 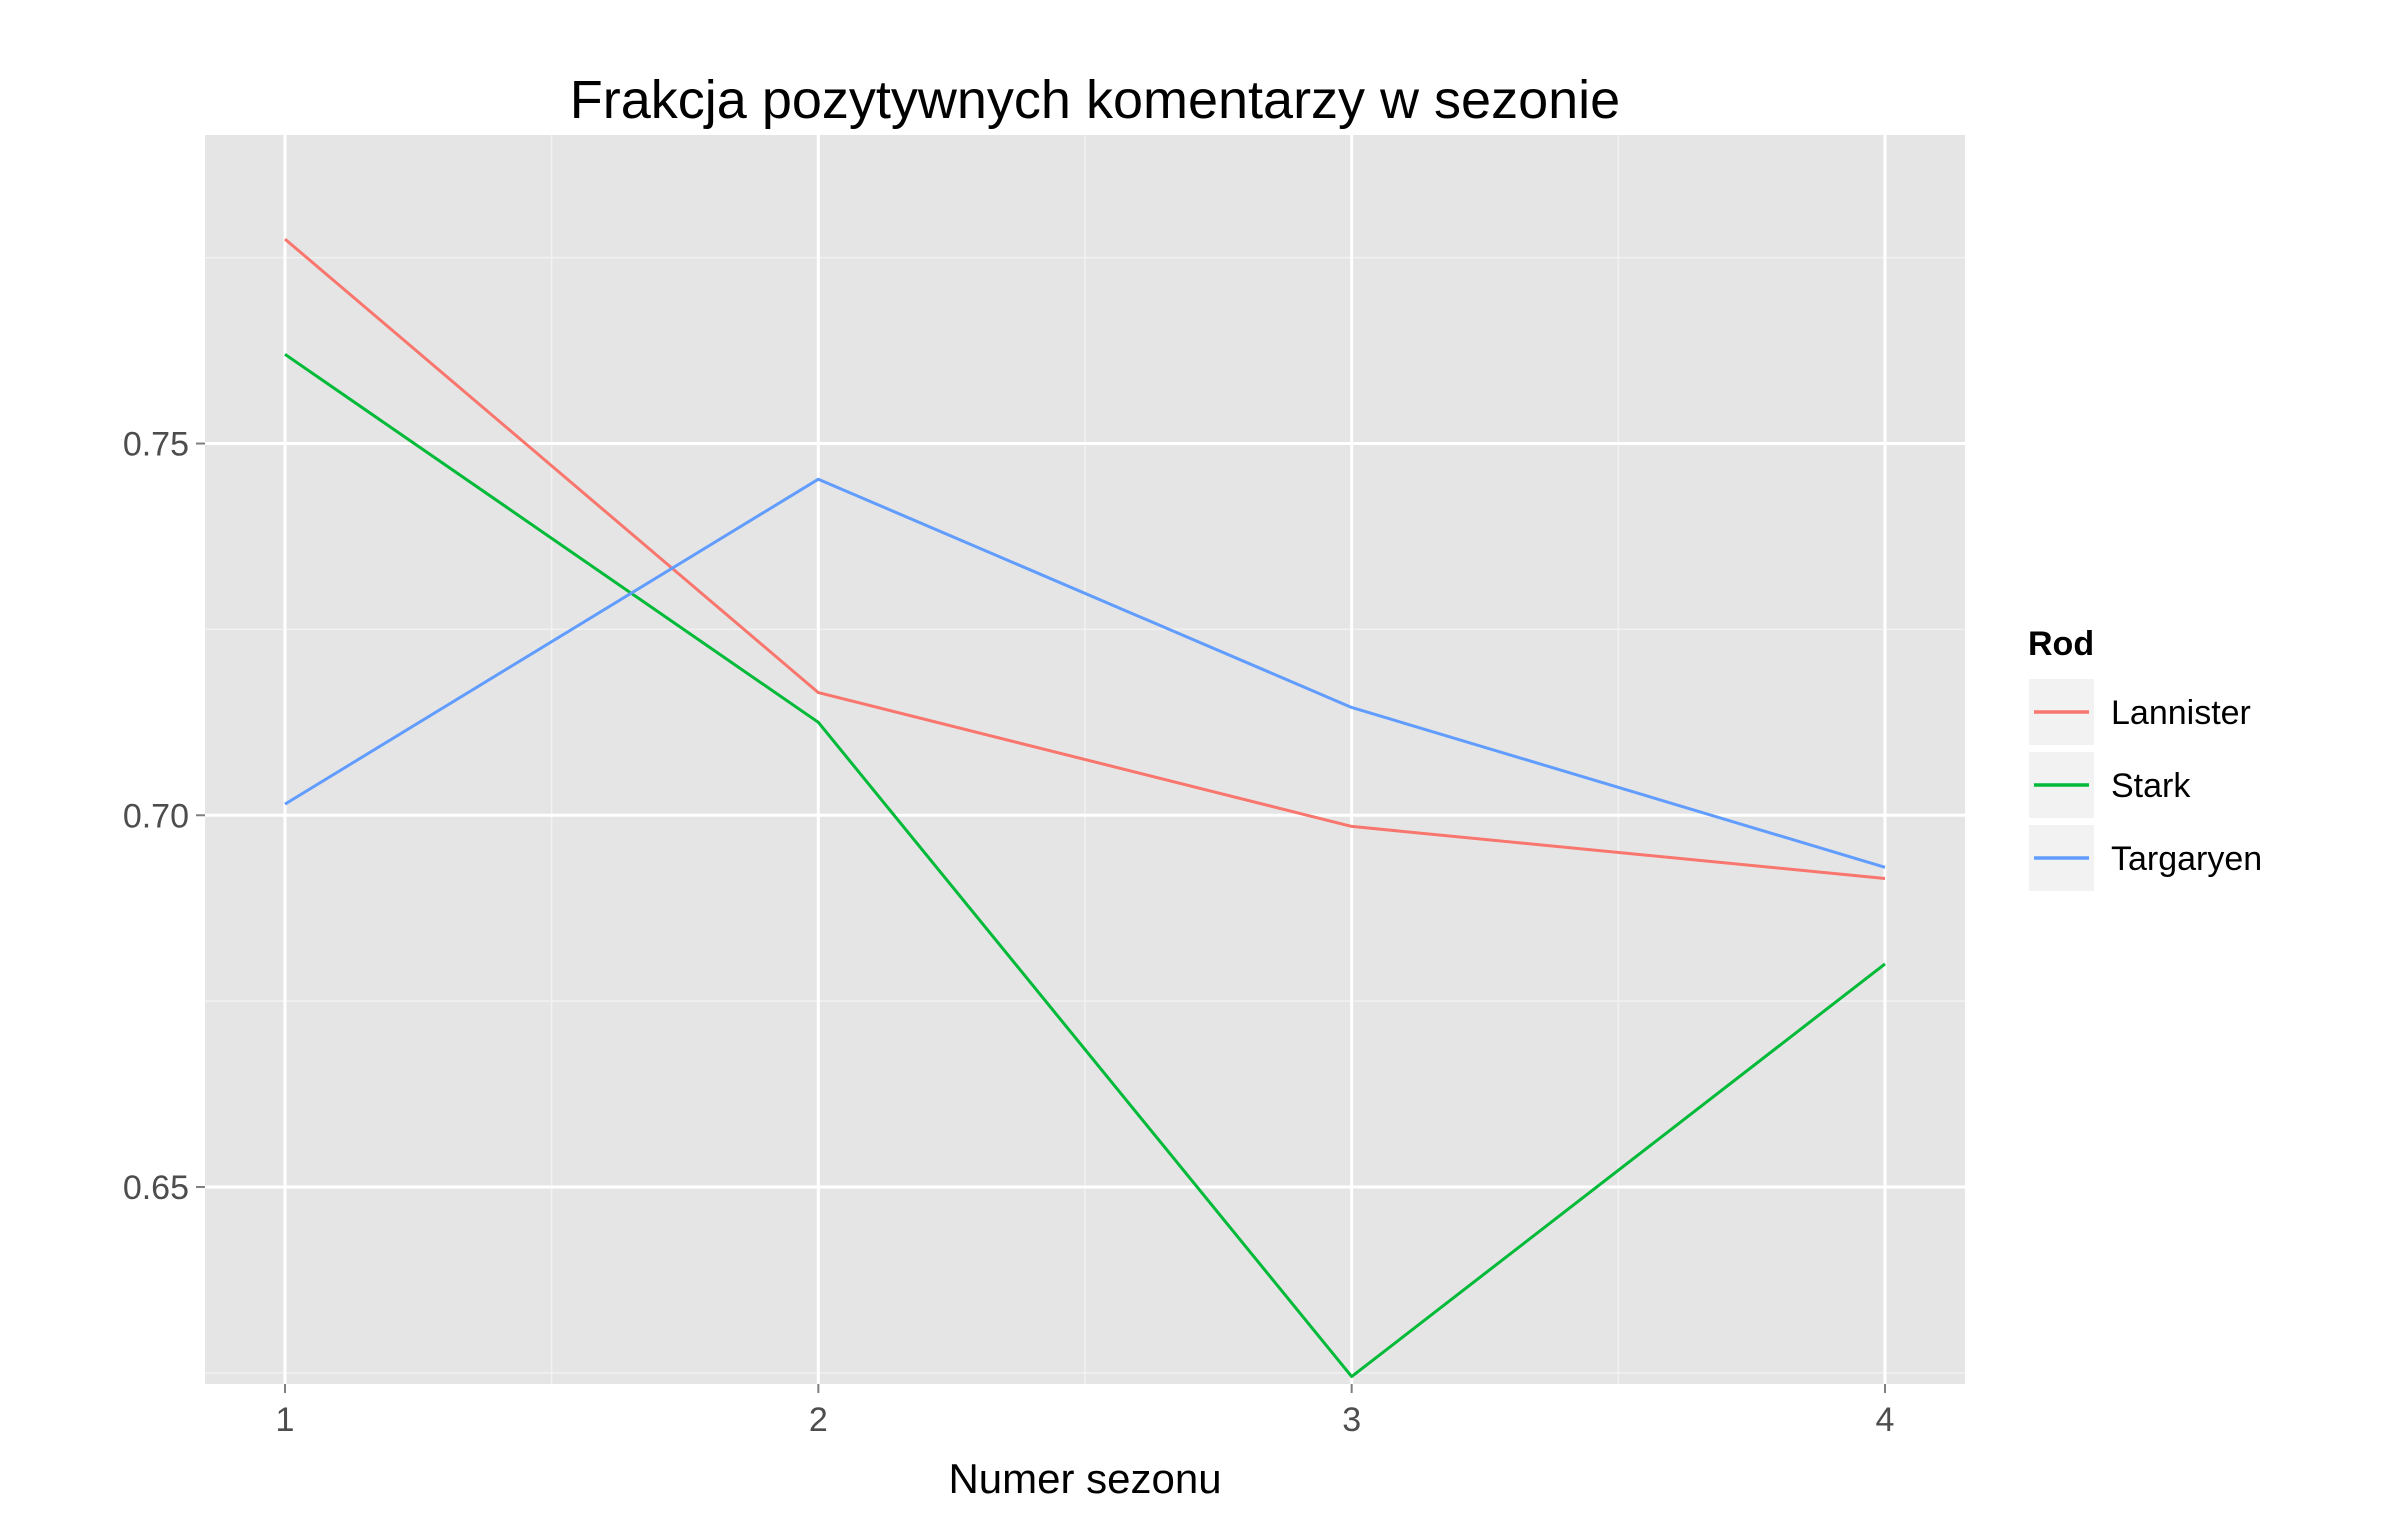 What do you see at coordinates (156, 816) in the screenshot?
I see `y-tick-label: 0.70` at bounding box center [156, 816].